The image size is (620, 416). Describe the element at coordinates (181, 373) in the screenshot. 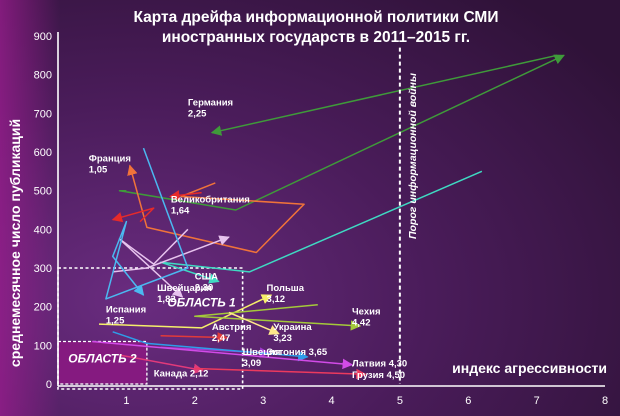

I see `country-label-13: Канада 2,12` at that location.